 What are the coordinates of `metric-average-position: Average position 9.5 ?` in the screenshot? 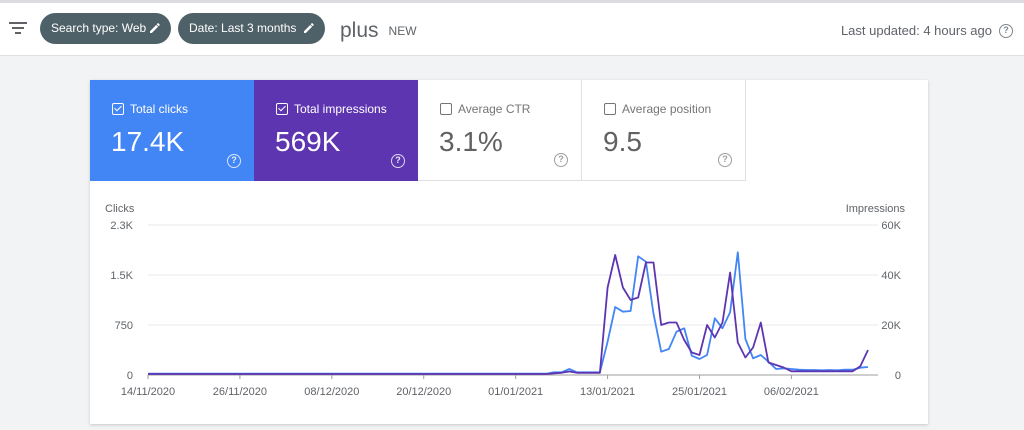 It's located at (664, 130).